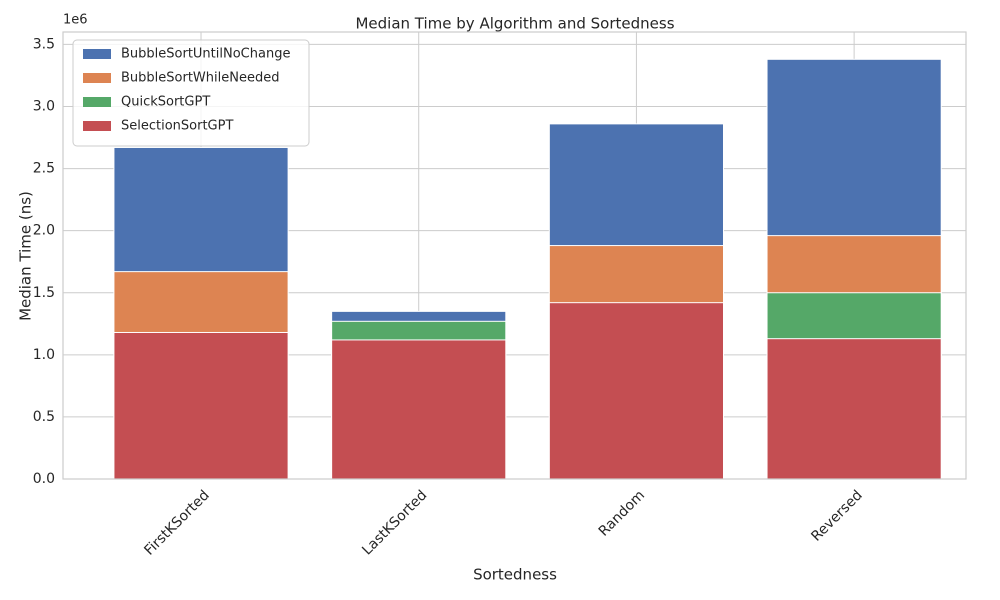  Describe the element at coordinates (44, 44) in the screenshot. I see `y-tick-label: 3.5` at that location.